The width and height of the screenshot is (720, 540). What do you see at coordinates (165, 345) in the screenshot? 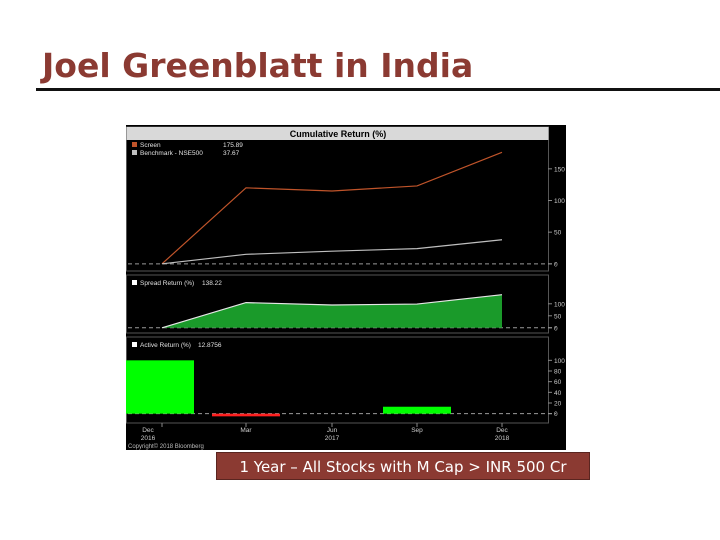
I see `legend-label: Active Return (%)` at bounding box center [165, 345].